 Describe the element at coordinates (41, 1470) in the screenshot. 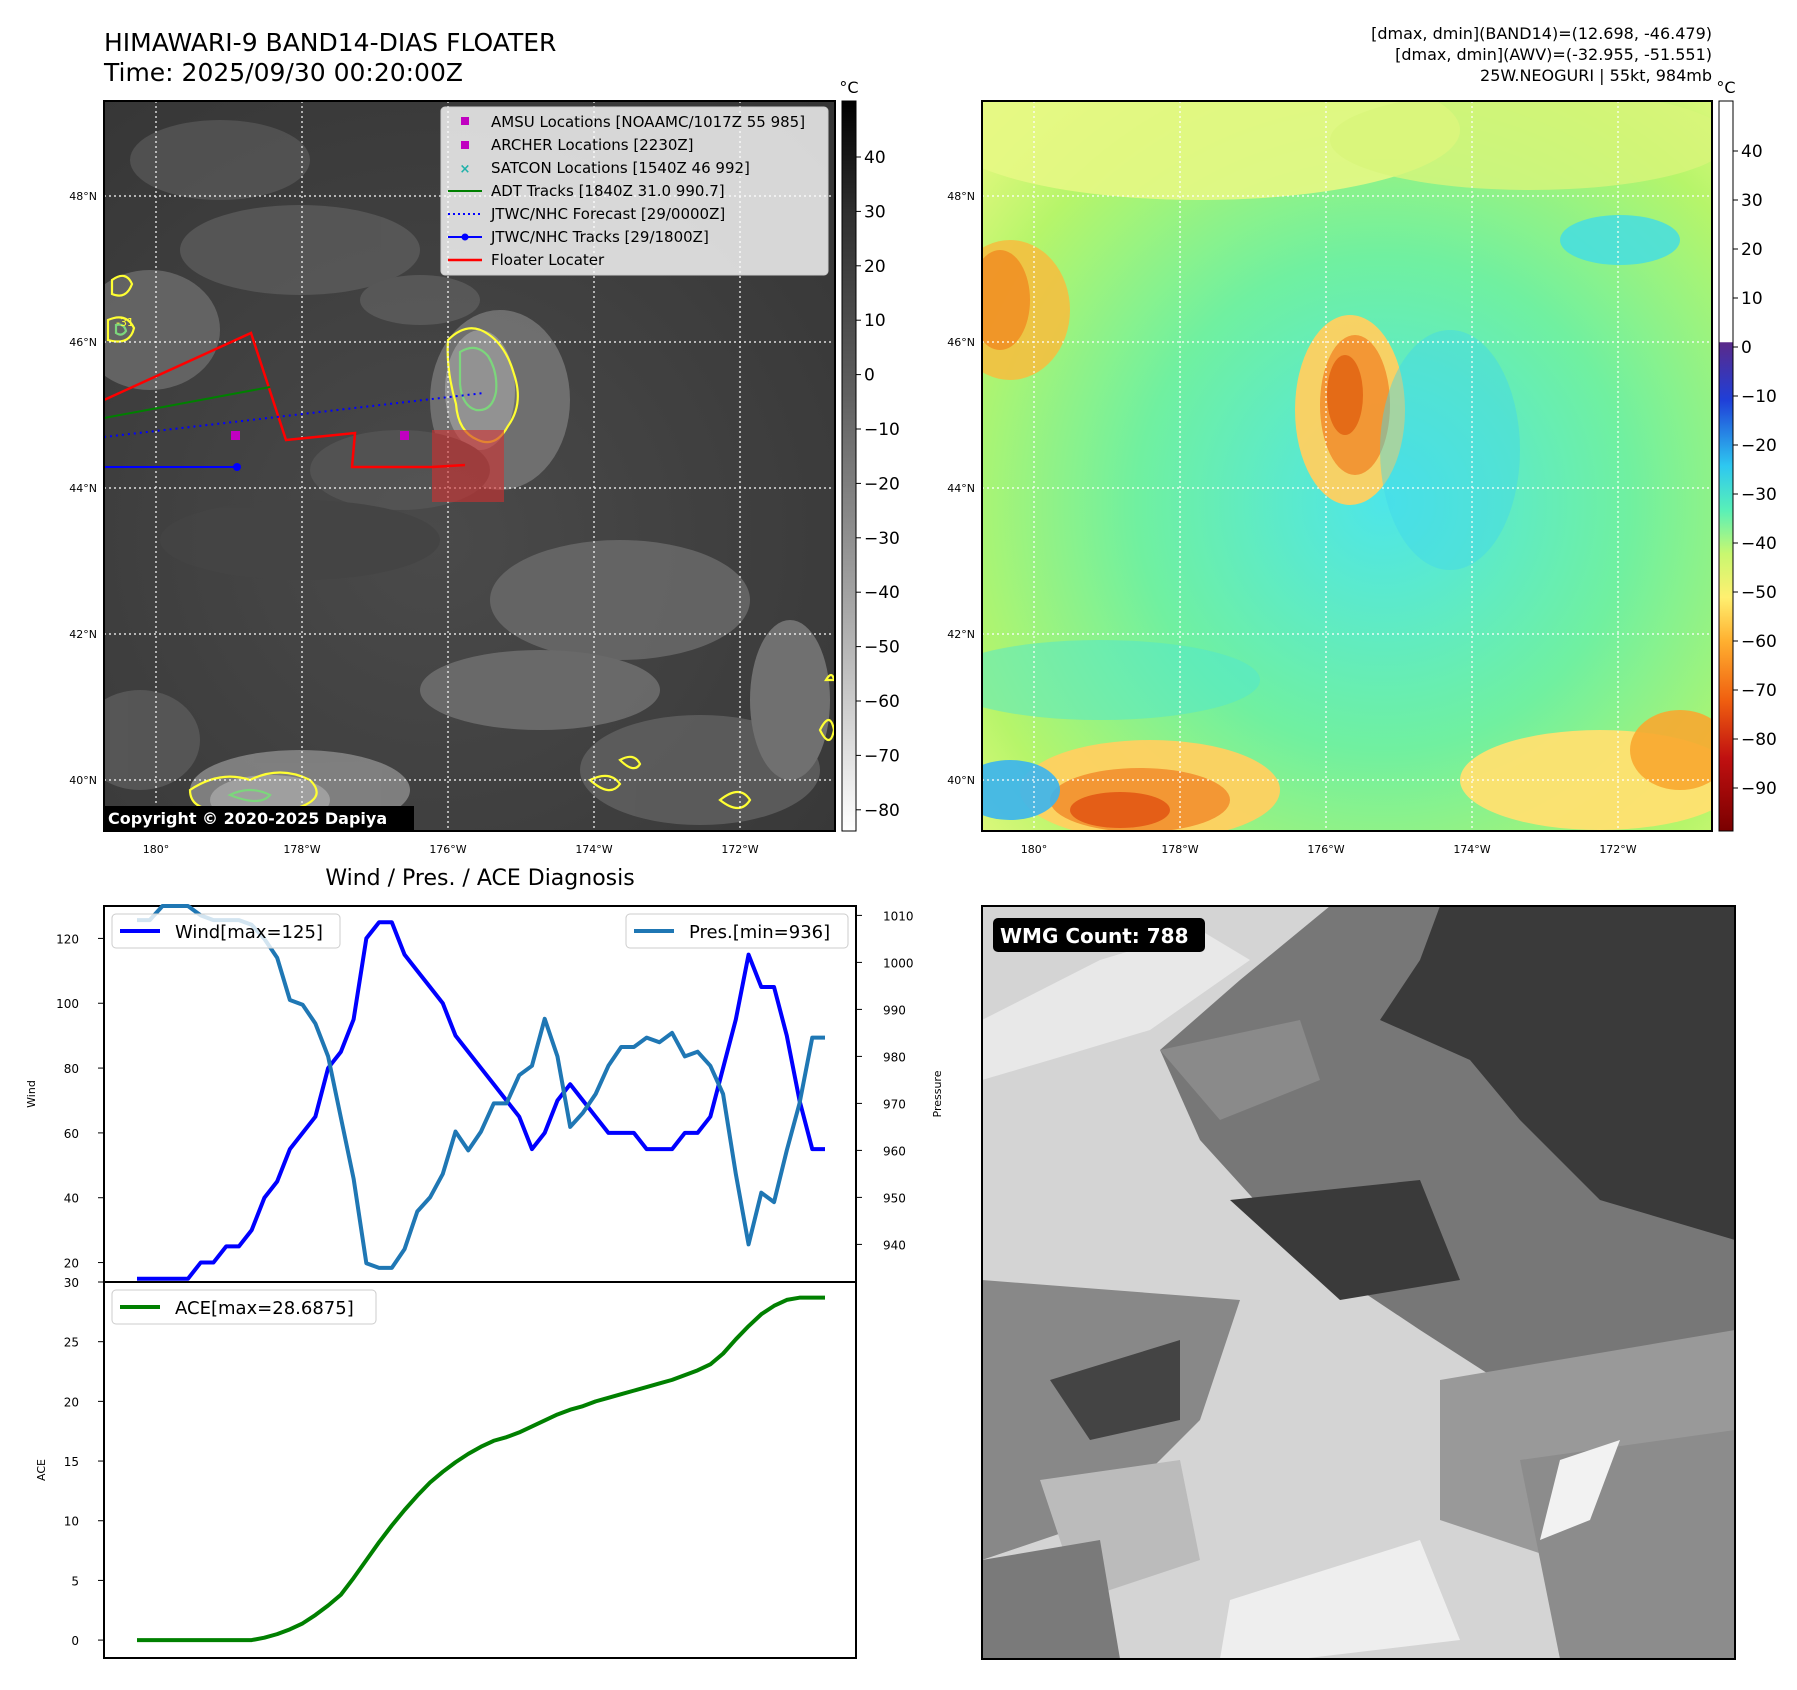

I see `ace-axis-label: ACE` at that location.